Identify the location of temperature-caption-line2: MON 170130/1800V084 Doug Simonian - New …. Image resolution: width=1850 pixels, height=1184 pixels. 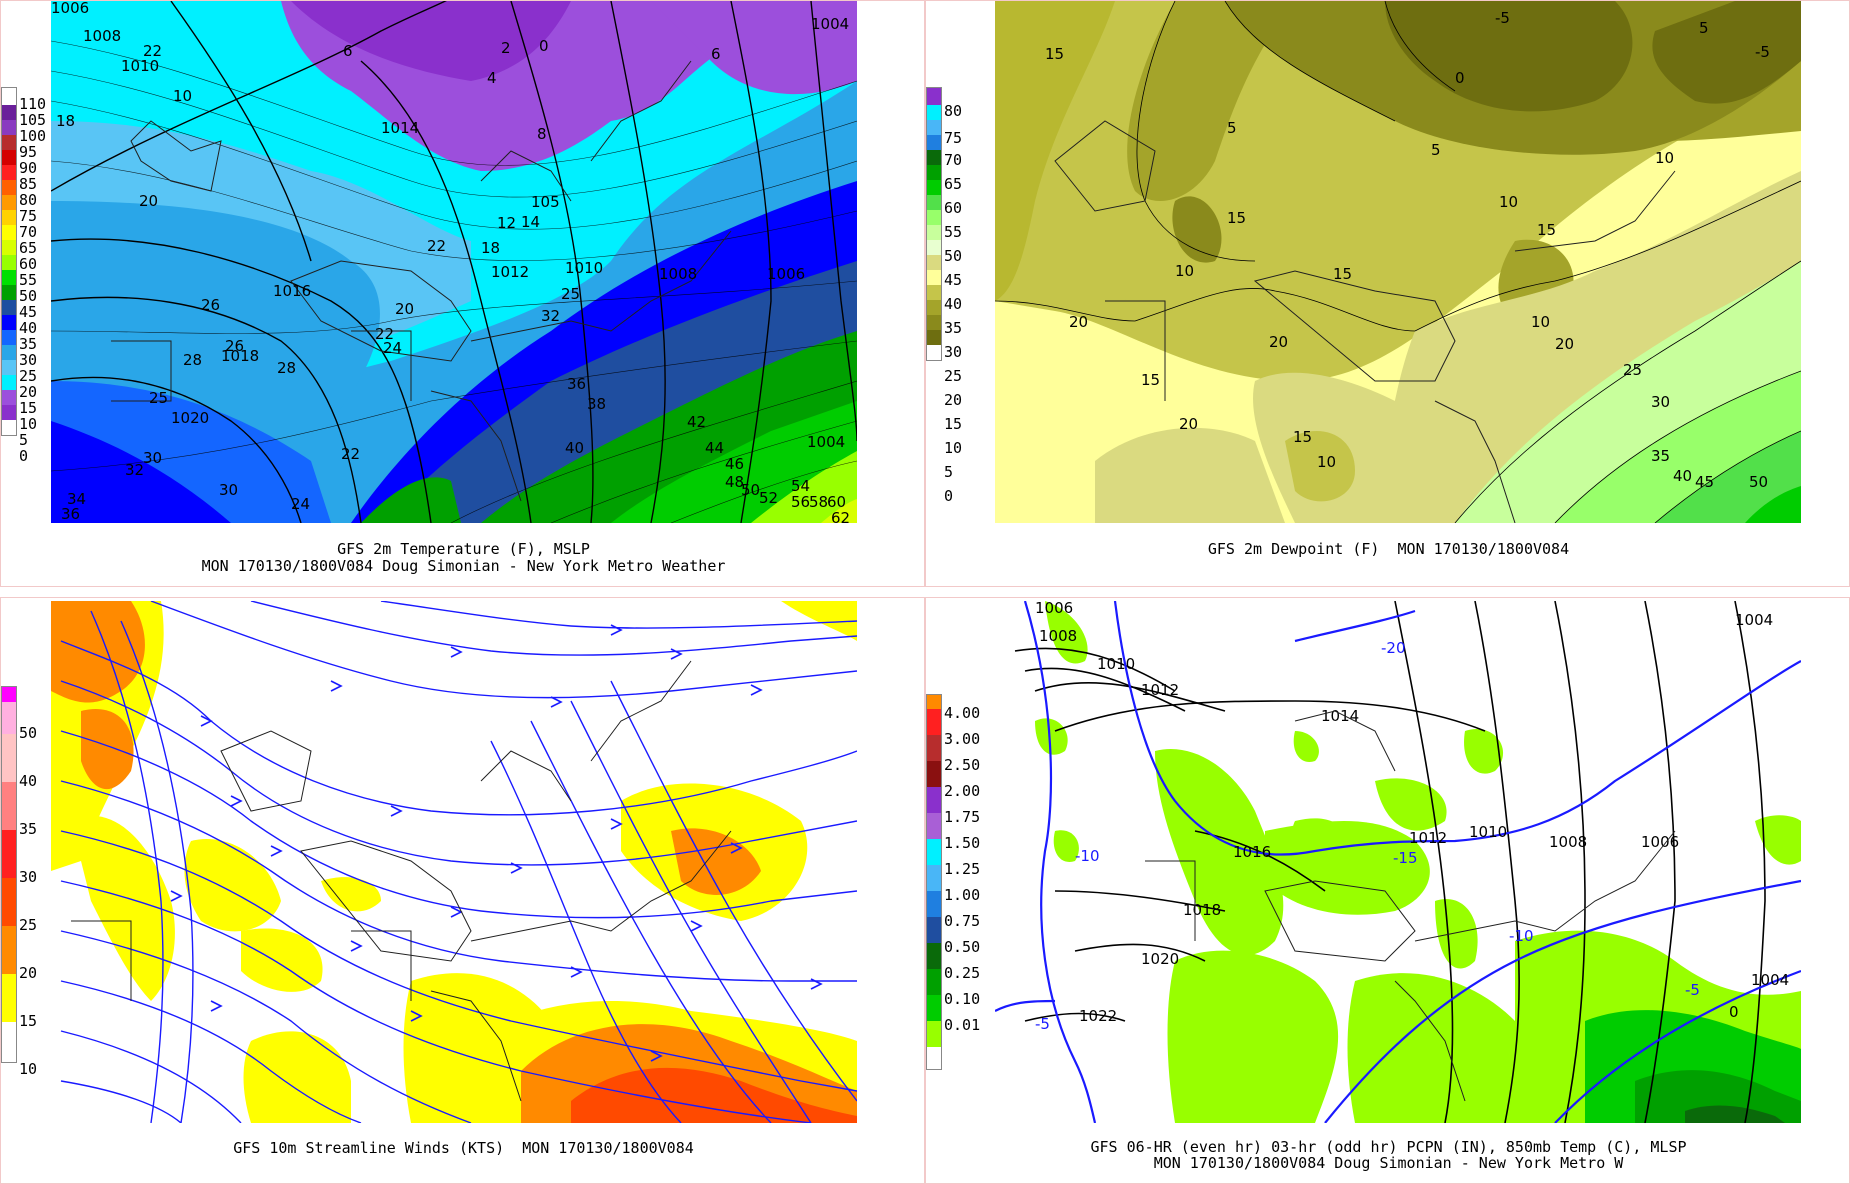
(463, 566).